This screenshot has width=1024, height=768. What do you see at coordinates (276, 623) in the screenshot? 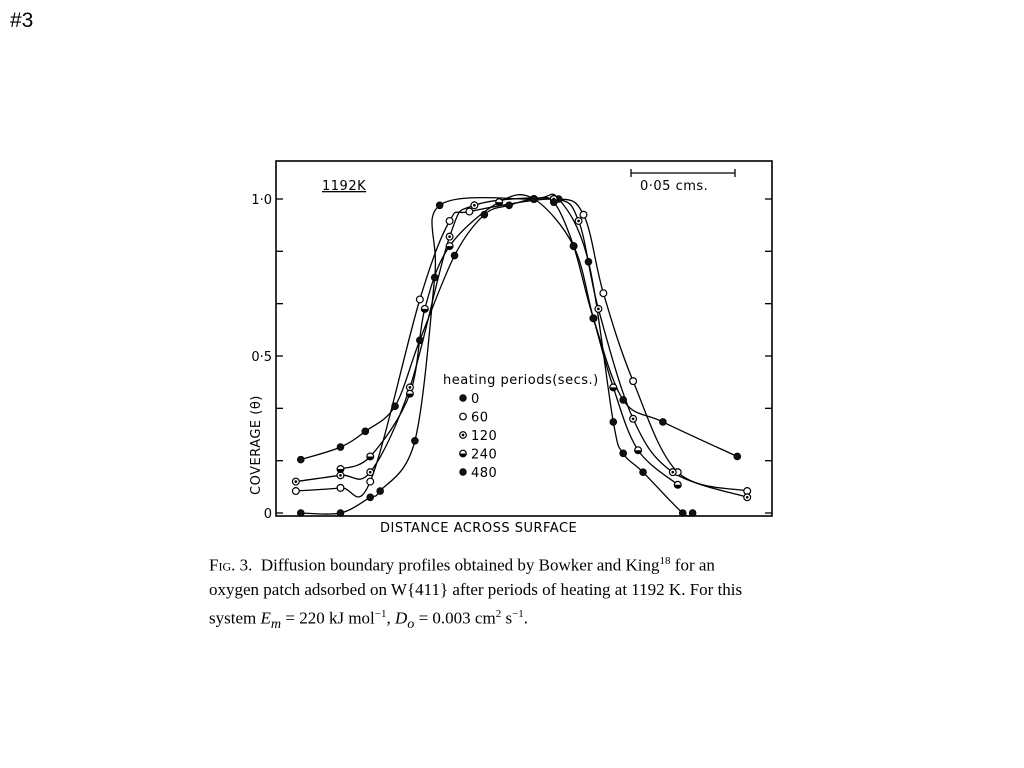
I see `em-subscript: m` at bounding box center [276, 623].